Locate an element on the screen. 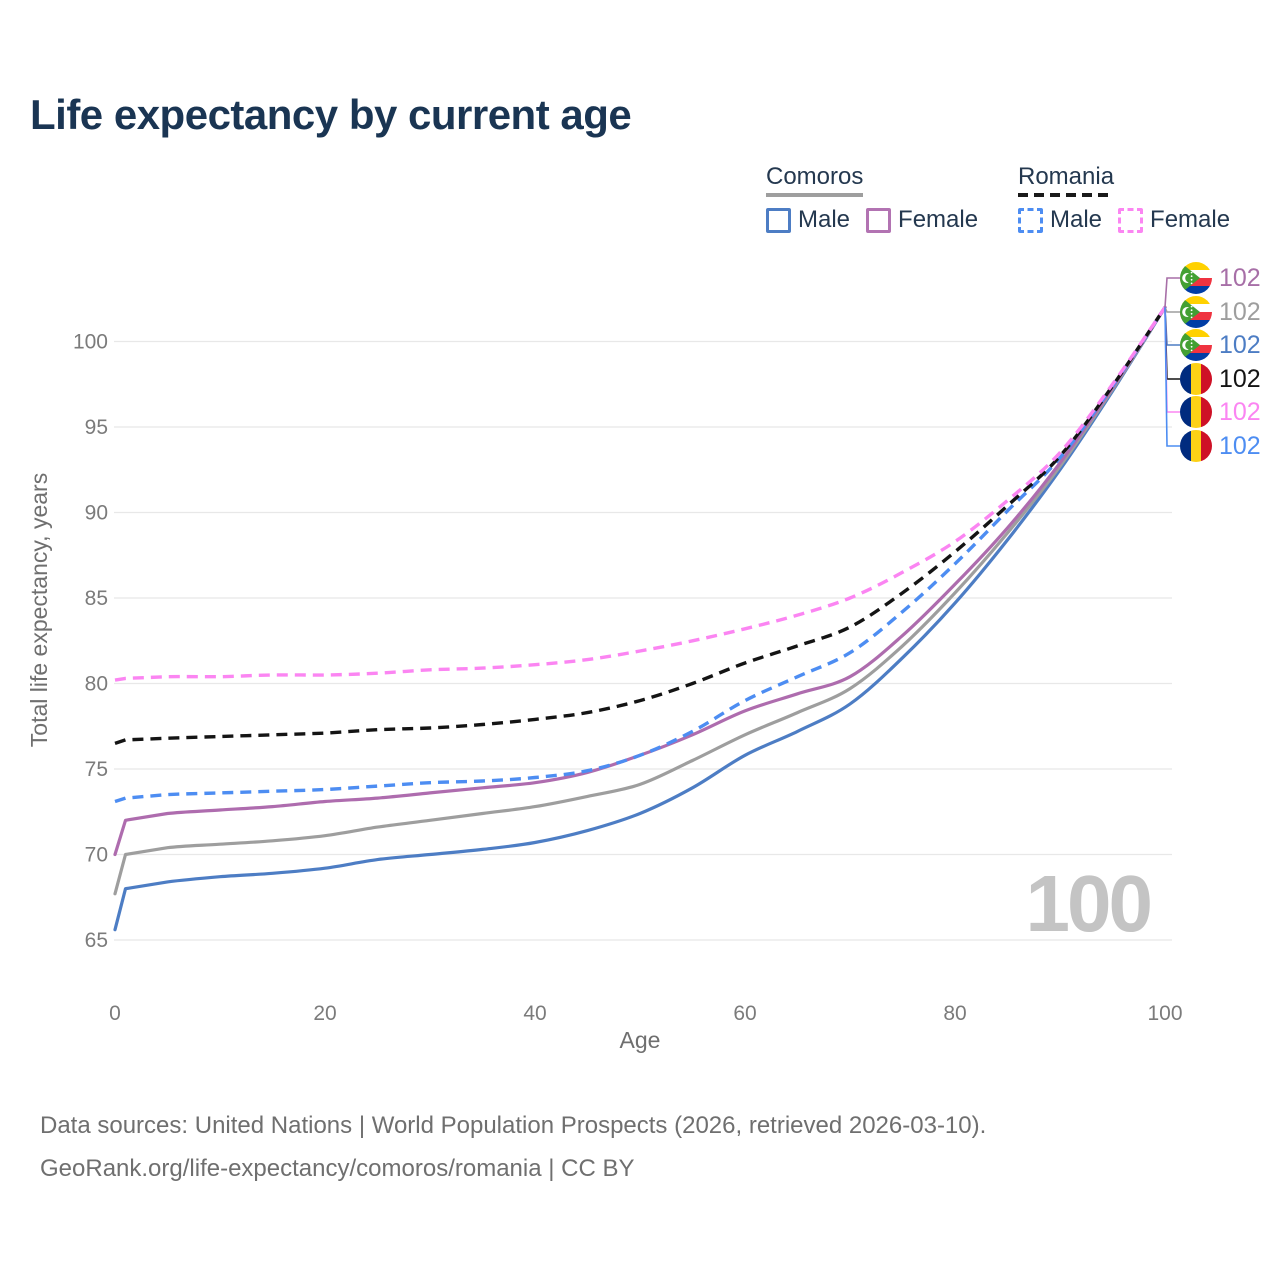 This screenshot has height=1280, width=1280. y-tick-label: 85 is located at coordinates (96, 598).